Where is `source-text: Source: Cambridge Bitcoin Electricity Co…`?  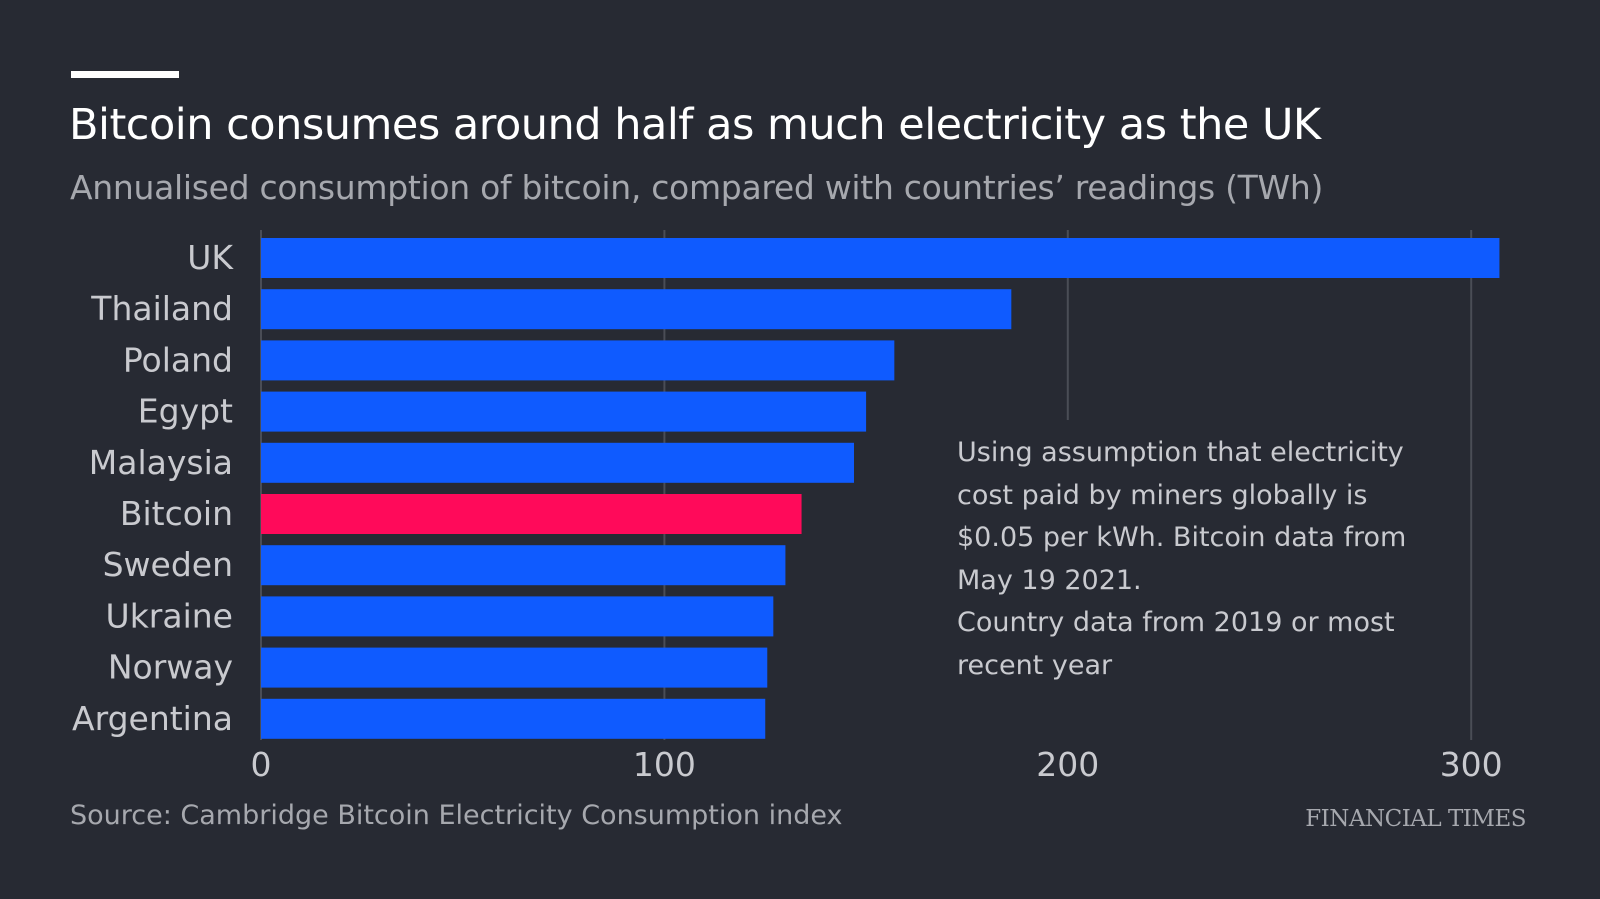 source-text: Source: Cambridge Bitcoin Electricity Co… is located at coordinates (456, 815).